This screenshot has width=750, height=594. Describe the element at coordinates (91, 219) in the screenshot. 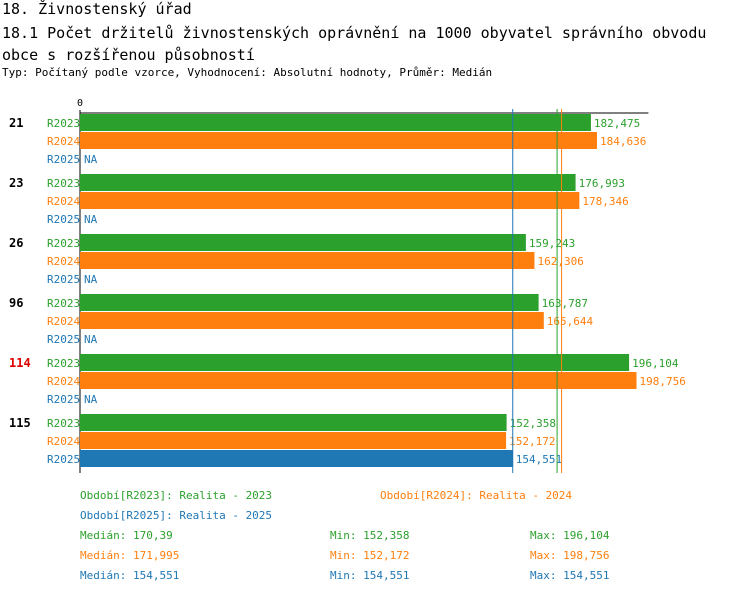

I see `value-label-23-R2025: NA` at that location.